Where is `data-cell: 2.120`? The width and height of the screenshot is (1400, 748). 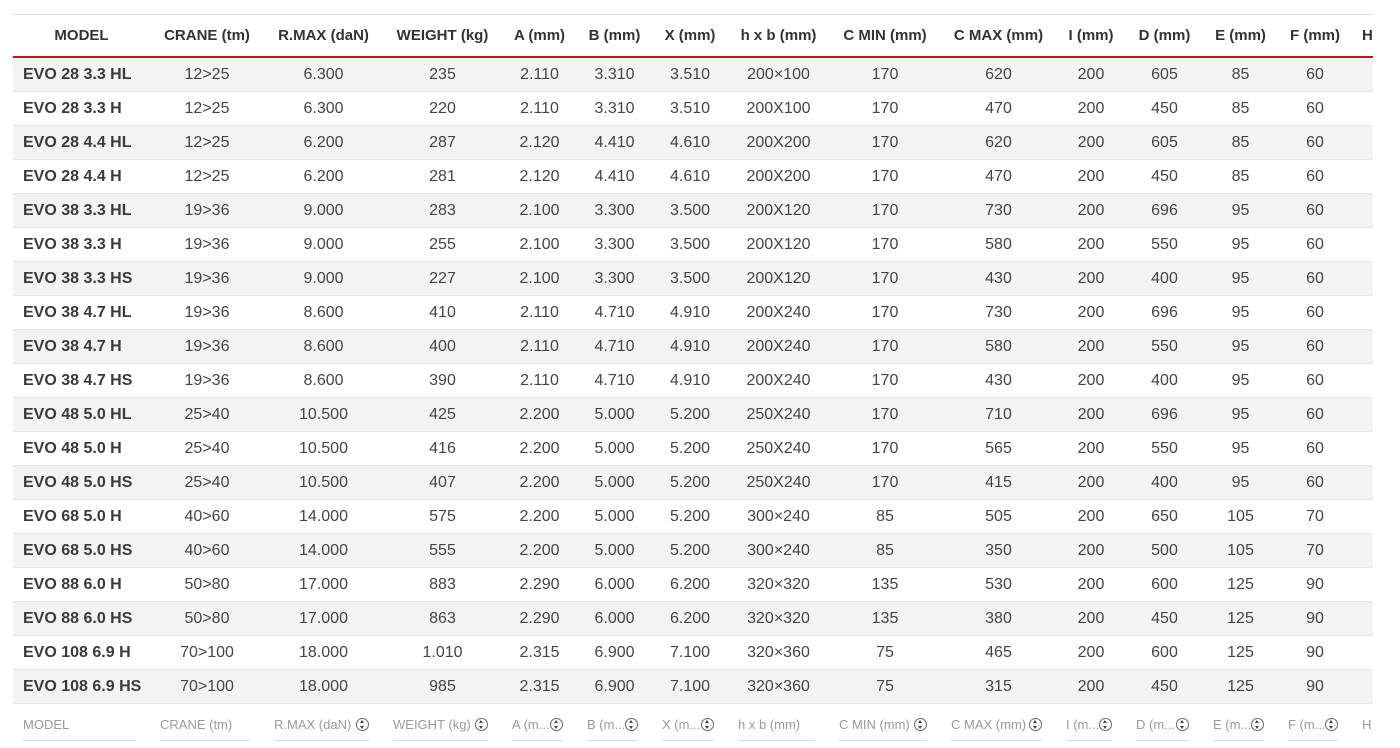
data-cell: 2.120 is located at coordinates (539, 176).